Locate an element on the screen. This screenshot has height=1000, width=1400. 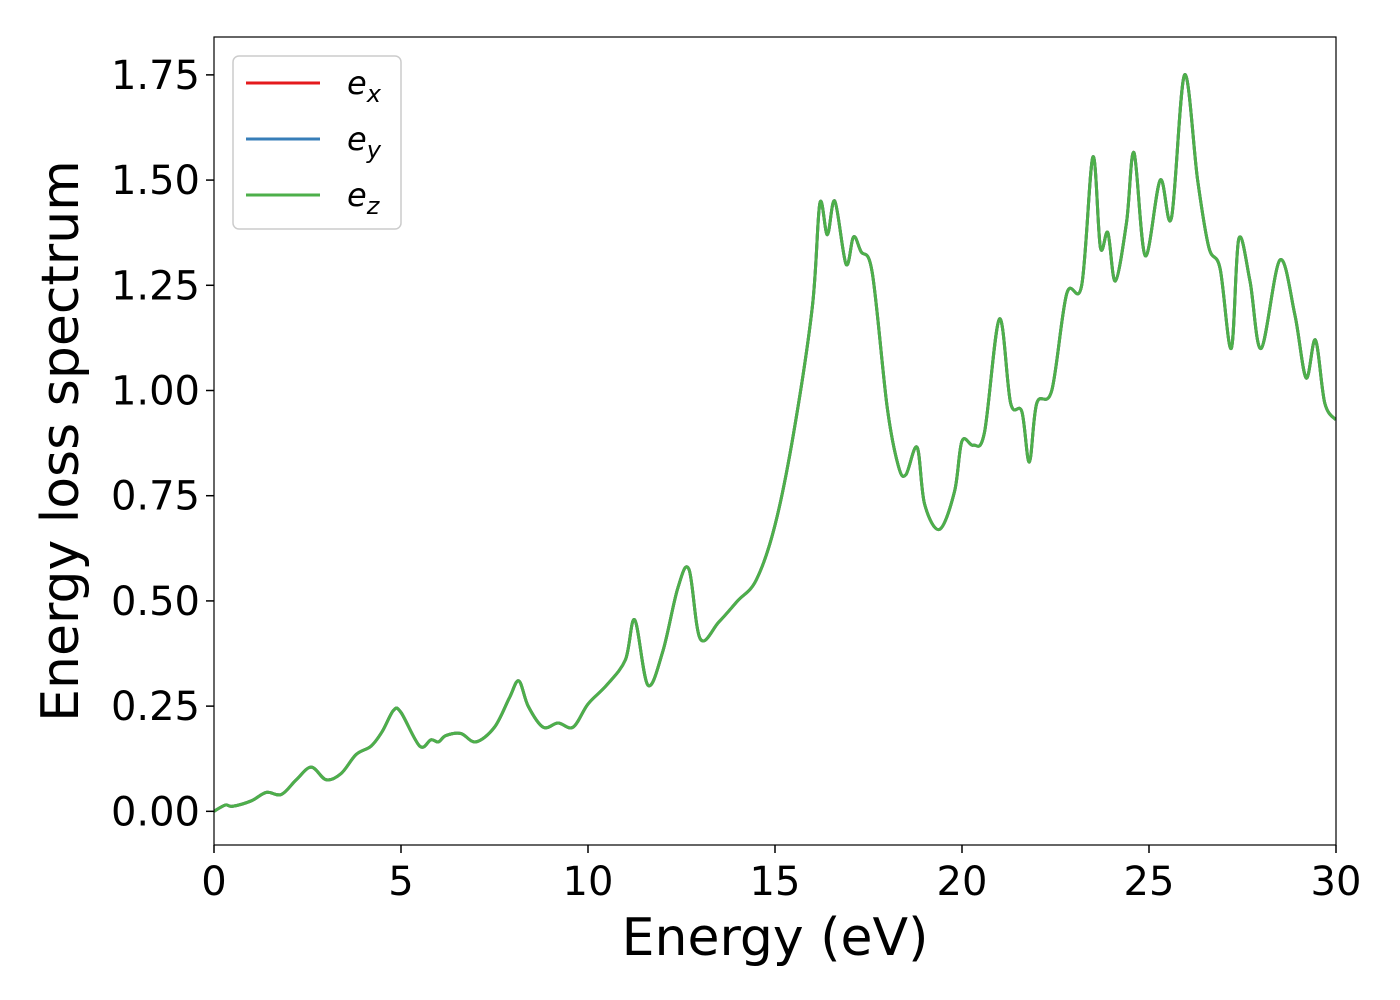
y-tick-label: 0.00 is located at coordinates (155, 812).